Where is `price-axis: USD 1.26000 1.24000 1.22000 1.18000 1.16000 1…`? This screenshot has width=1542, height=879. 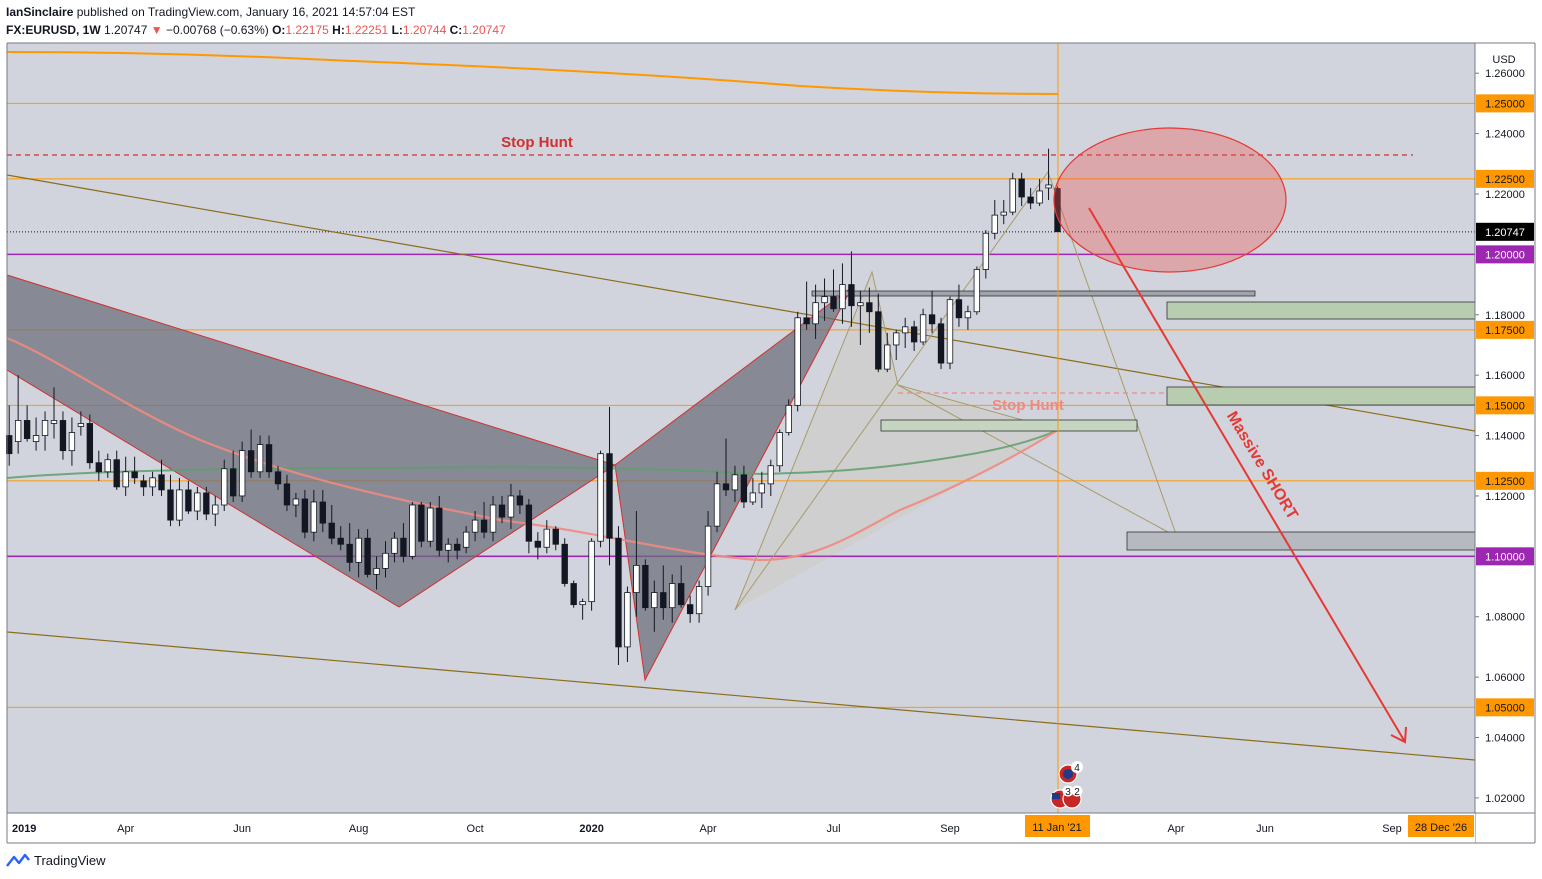
price-axis: USD 1.26000 1.24000 1.22000 1.18000 1.16000 1… is located at coordinates (1505, 443).